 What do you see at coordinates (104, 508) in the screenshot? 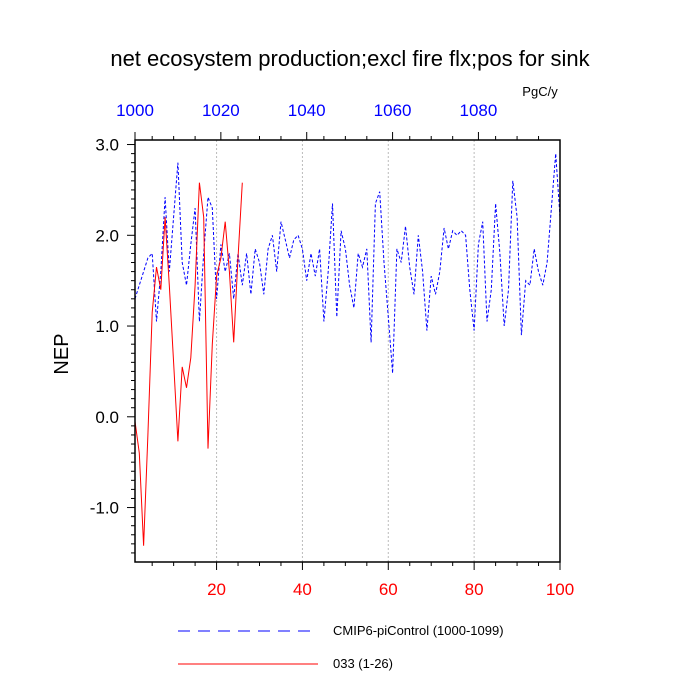
I see `y-tick-label: -1.0` at bounding box center [104, 508].